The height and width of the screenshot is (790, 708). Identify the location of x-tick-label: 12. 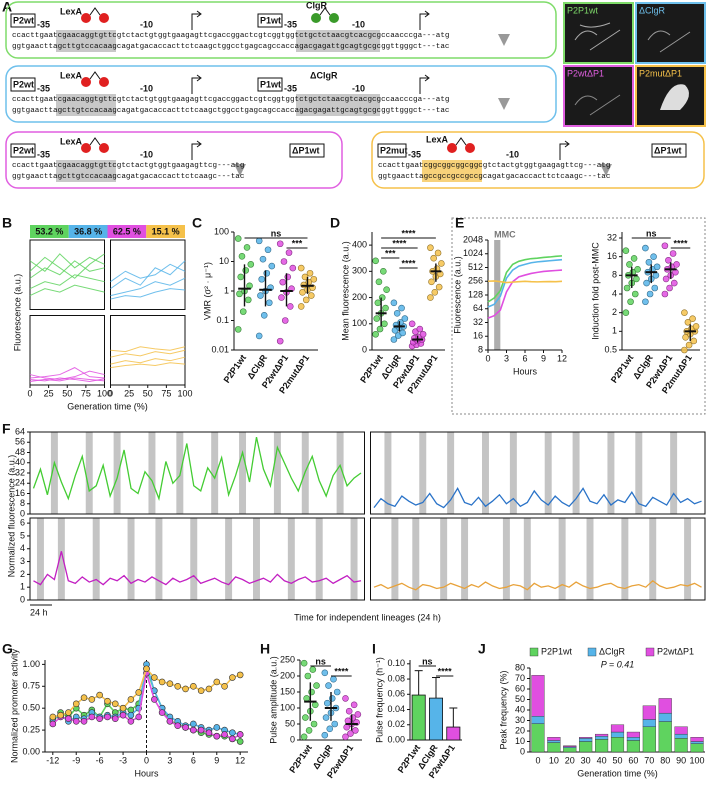
(240, 760).